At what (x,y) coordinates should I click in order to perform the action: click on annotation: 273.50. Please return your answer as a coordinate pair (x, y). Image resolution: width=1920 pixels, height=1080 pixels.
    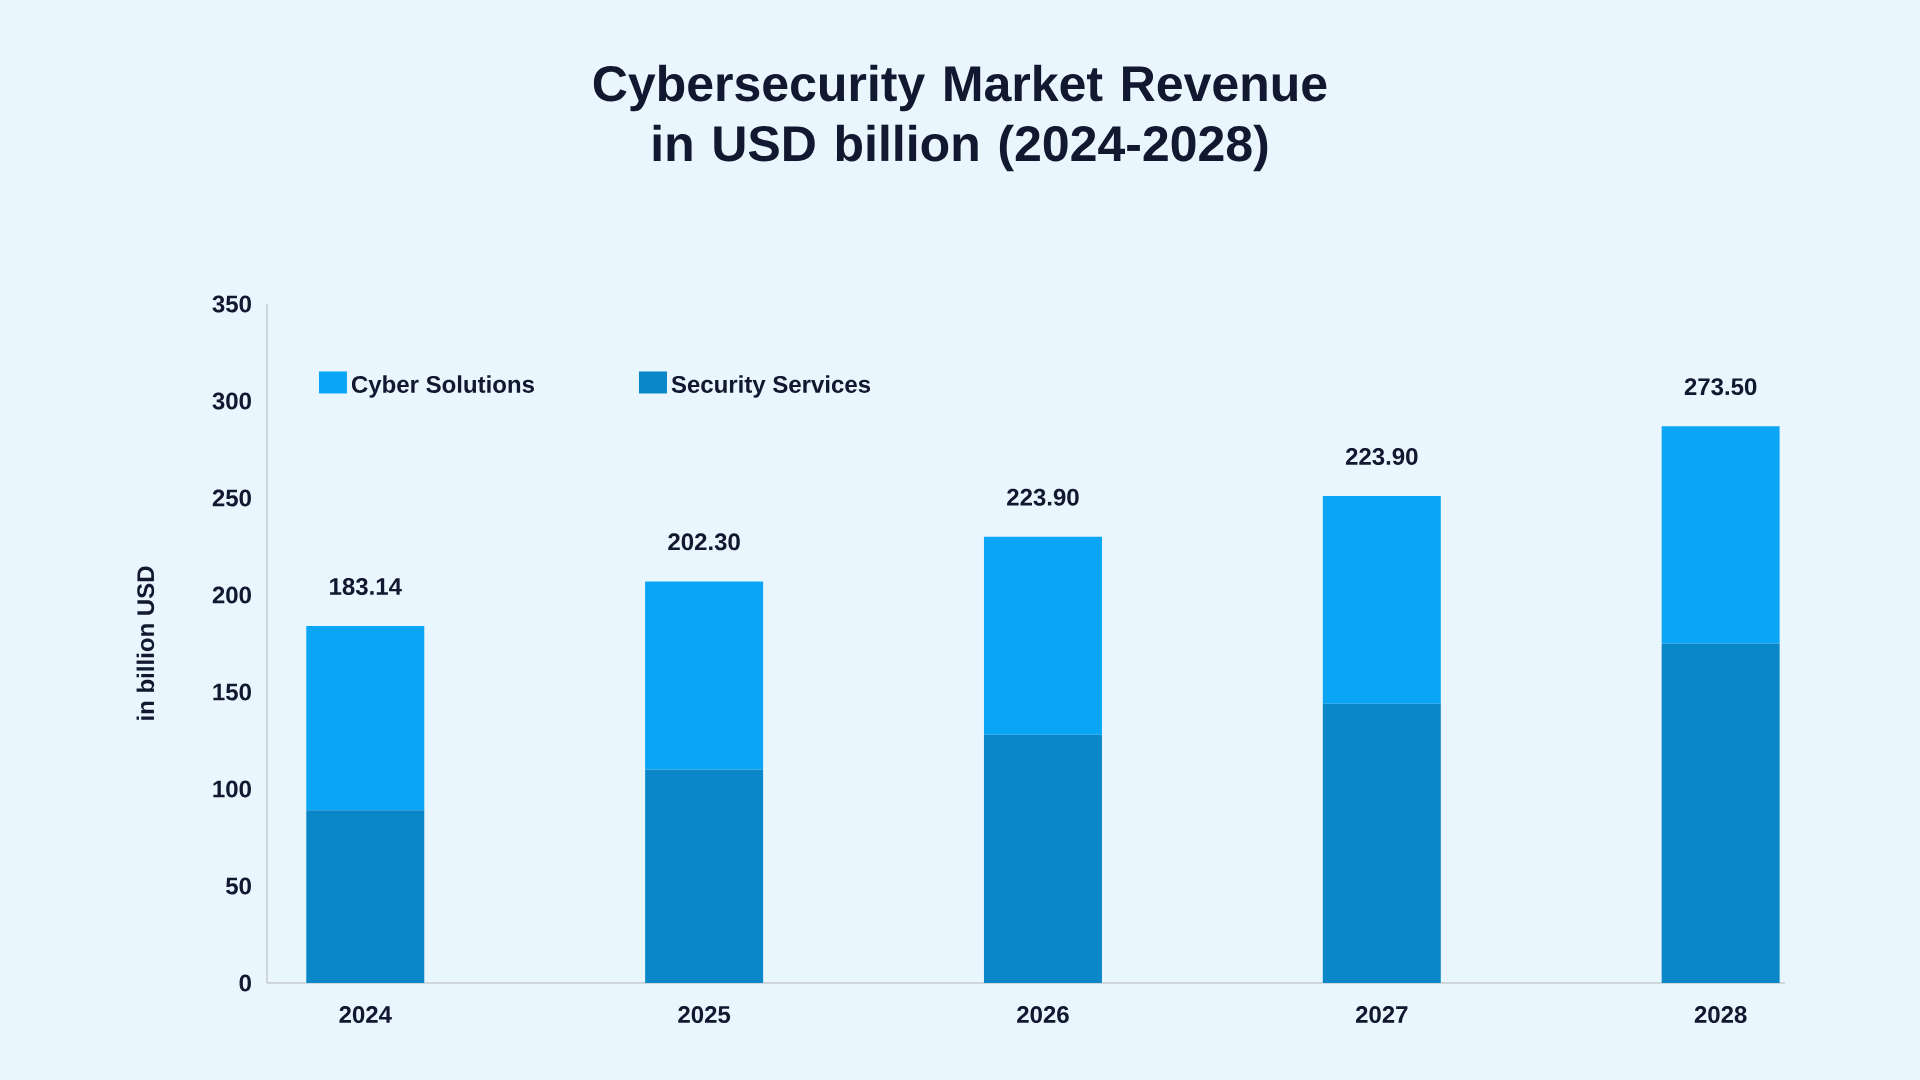
    Looking at the image, I should click on (1720, 387).